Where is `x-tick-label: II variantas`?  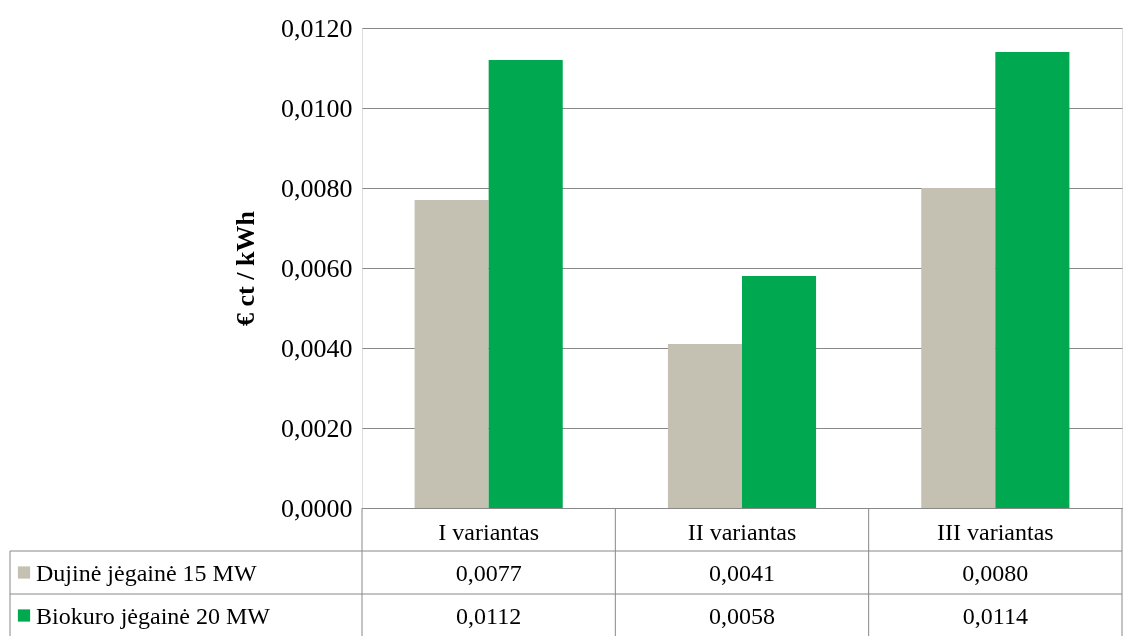
x-tick-label: II variantas is located at coordinates (742, 531).